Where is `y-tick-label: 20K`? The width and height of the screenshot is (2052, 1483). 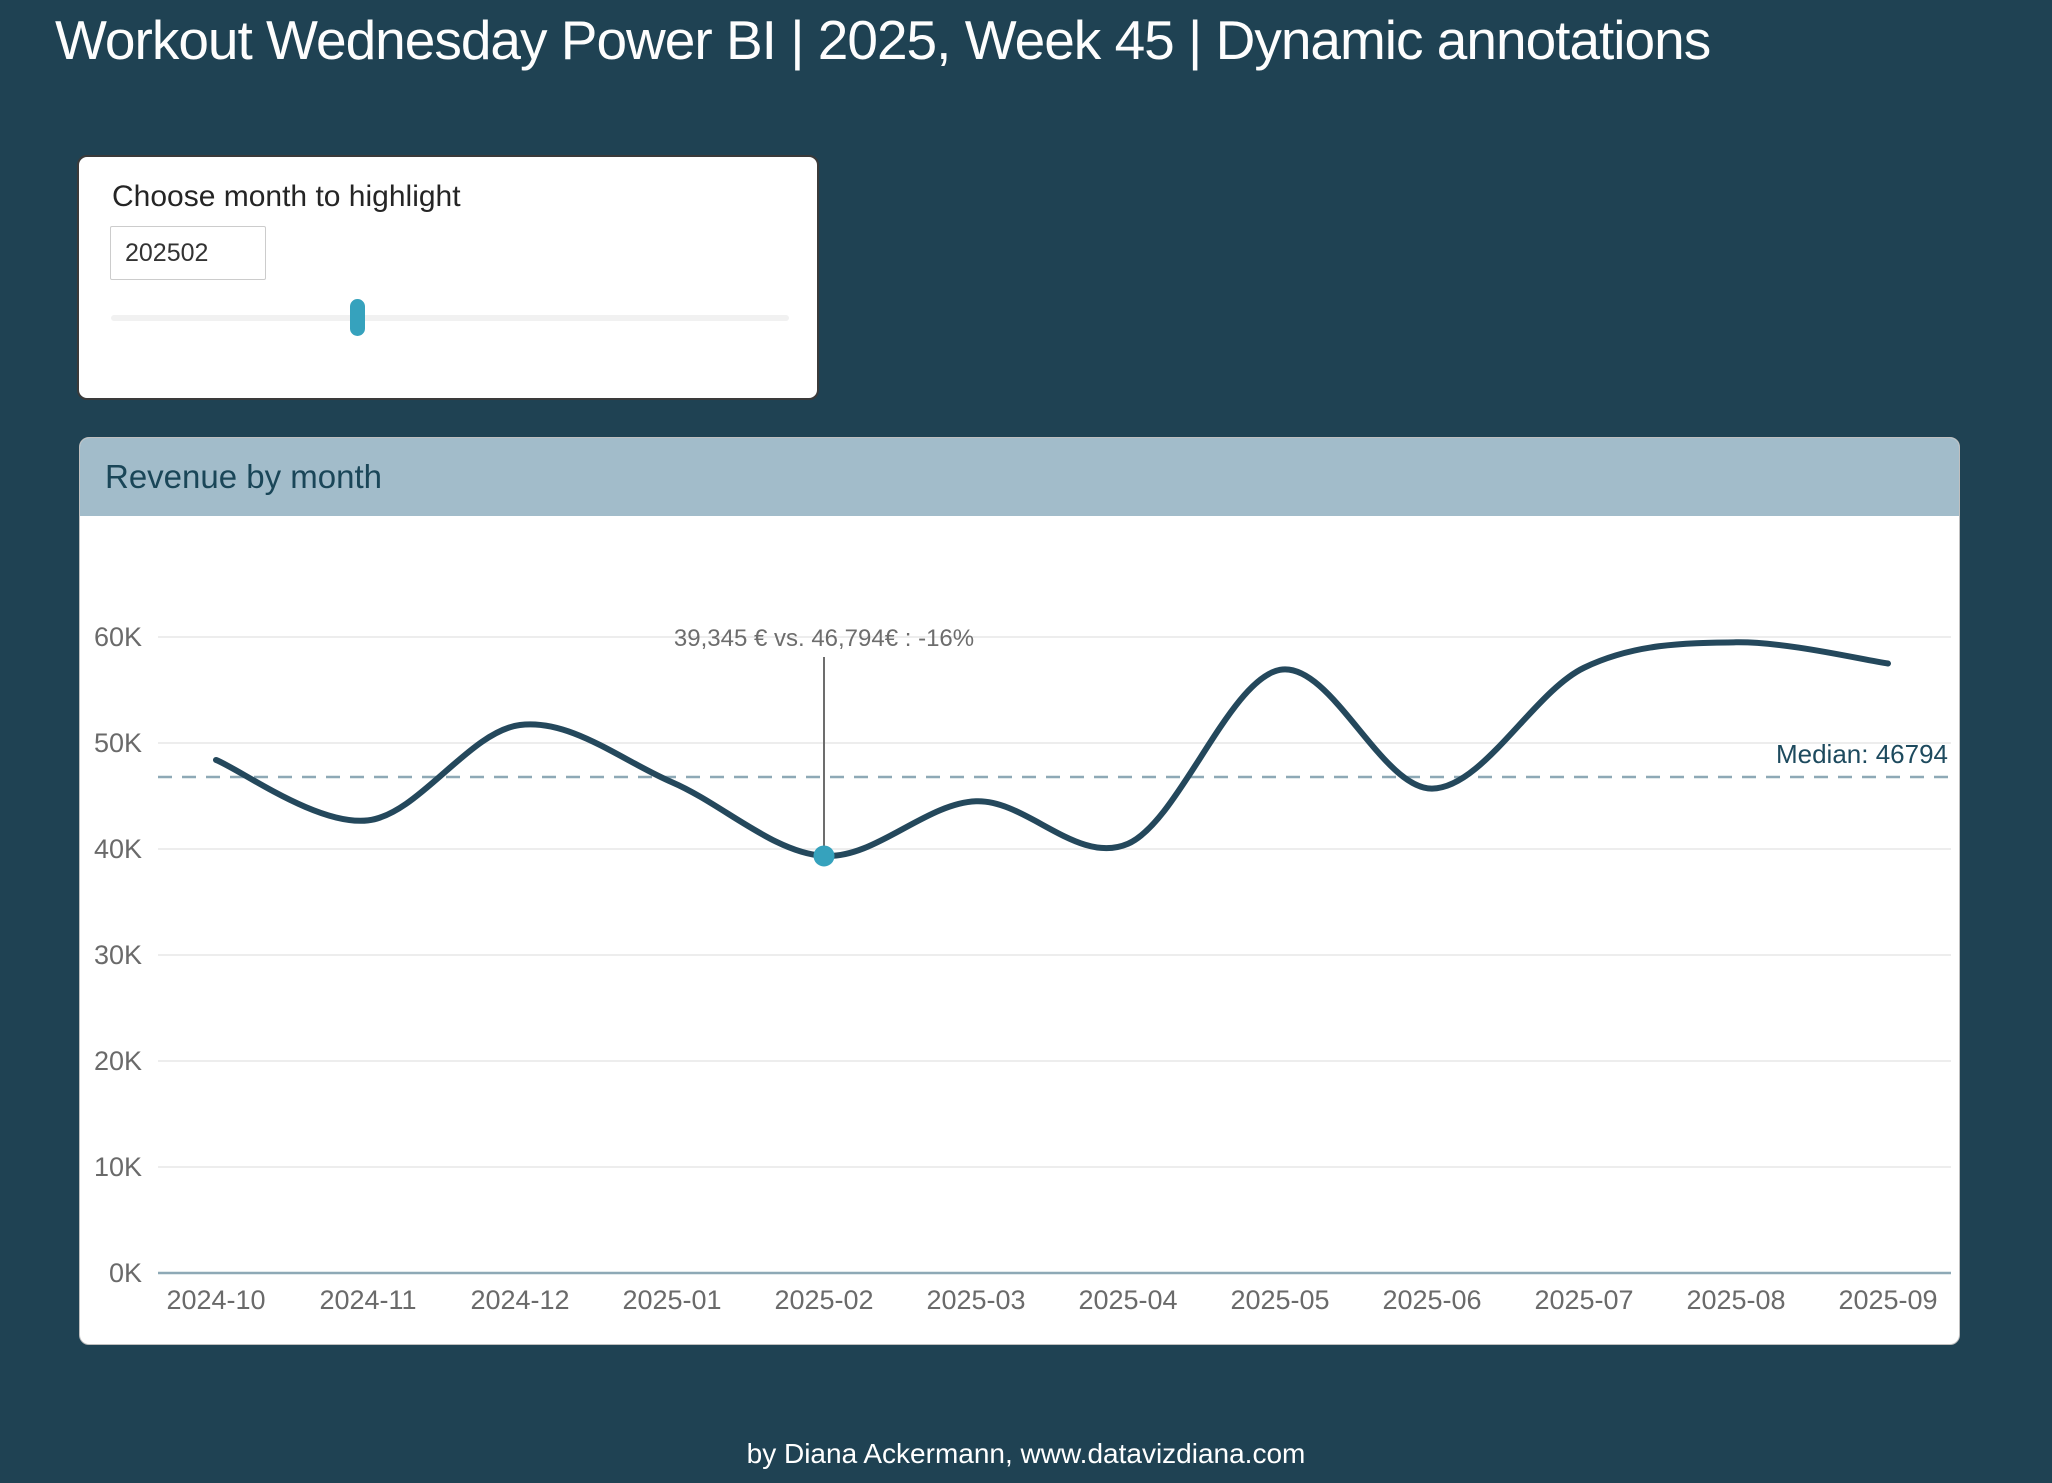 y-tick-label: 20K is located at coordinates (118, 1061).